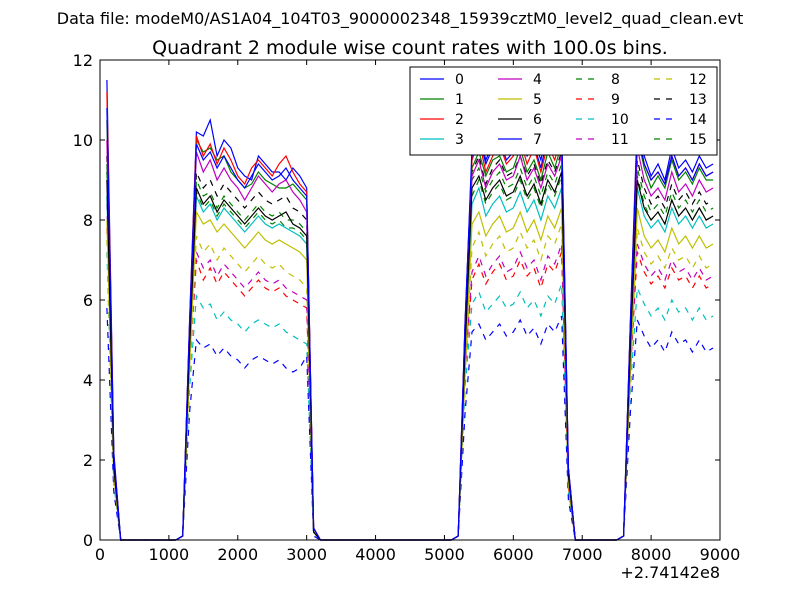 This screenshot has height=600, width=800. Describe the element at coordinates (306, 554) in the screenshot. I see `x-tick-label: 3000` at that location.